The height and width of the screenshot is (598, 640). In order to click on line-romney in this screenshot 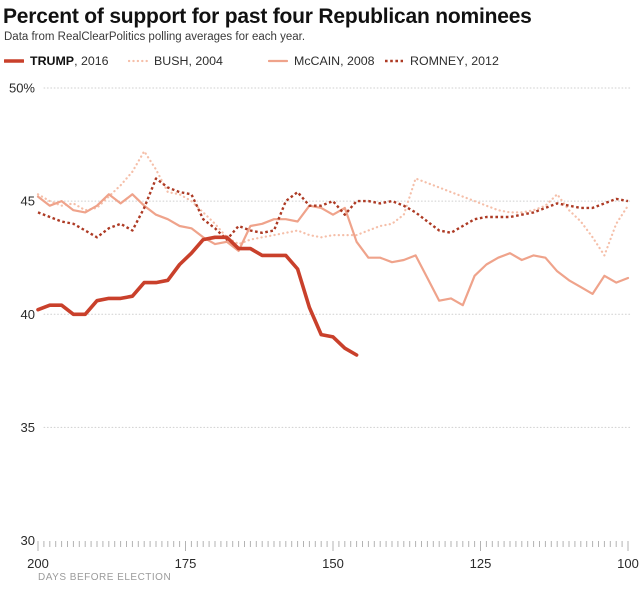, I will do `click(333, 209)`.